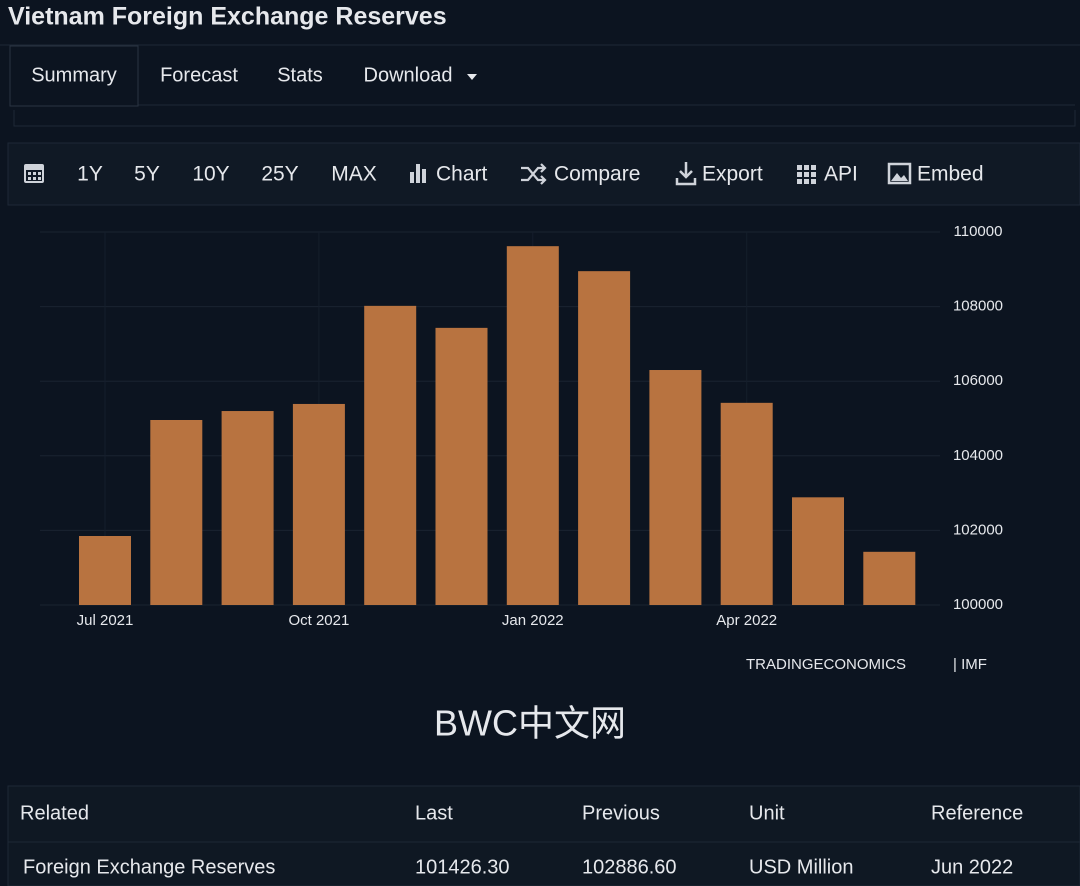 Image resolution: width=1080 pixels, height=886 pixels. Describe the element at coordinates (978, 529) in the screenshot. I see `y-tick-label: 102000` at that location.